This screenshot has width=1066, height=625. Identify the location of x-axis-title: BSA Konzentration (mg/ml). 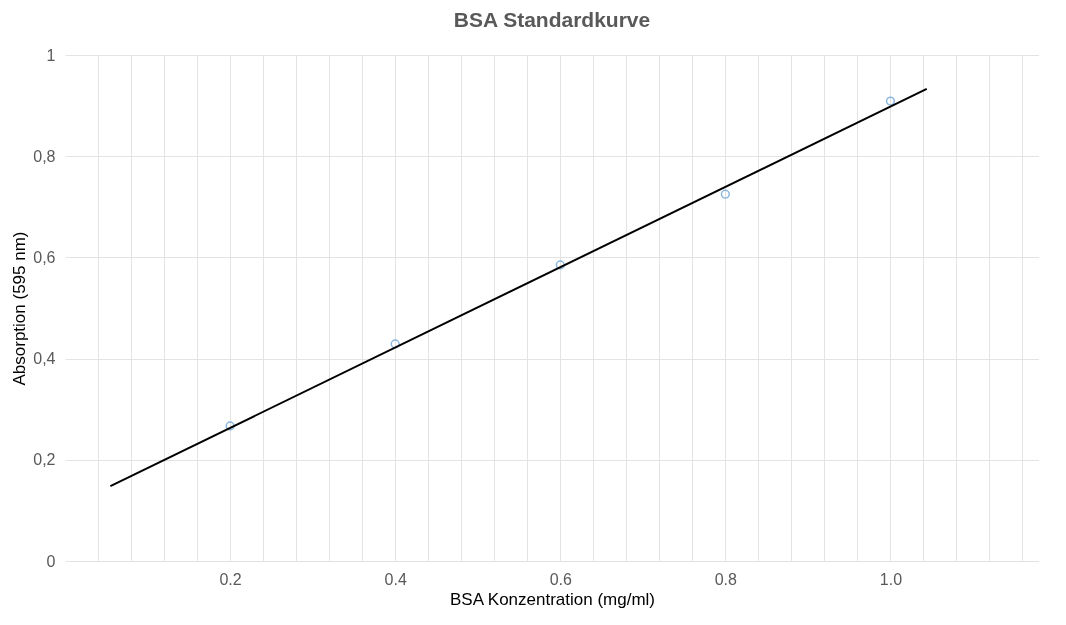
(552, 599).